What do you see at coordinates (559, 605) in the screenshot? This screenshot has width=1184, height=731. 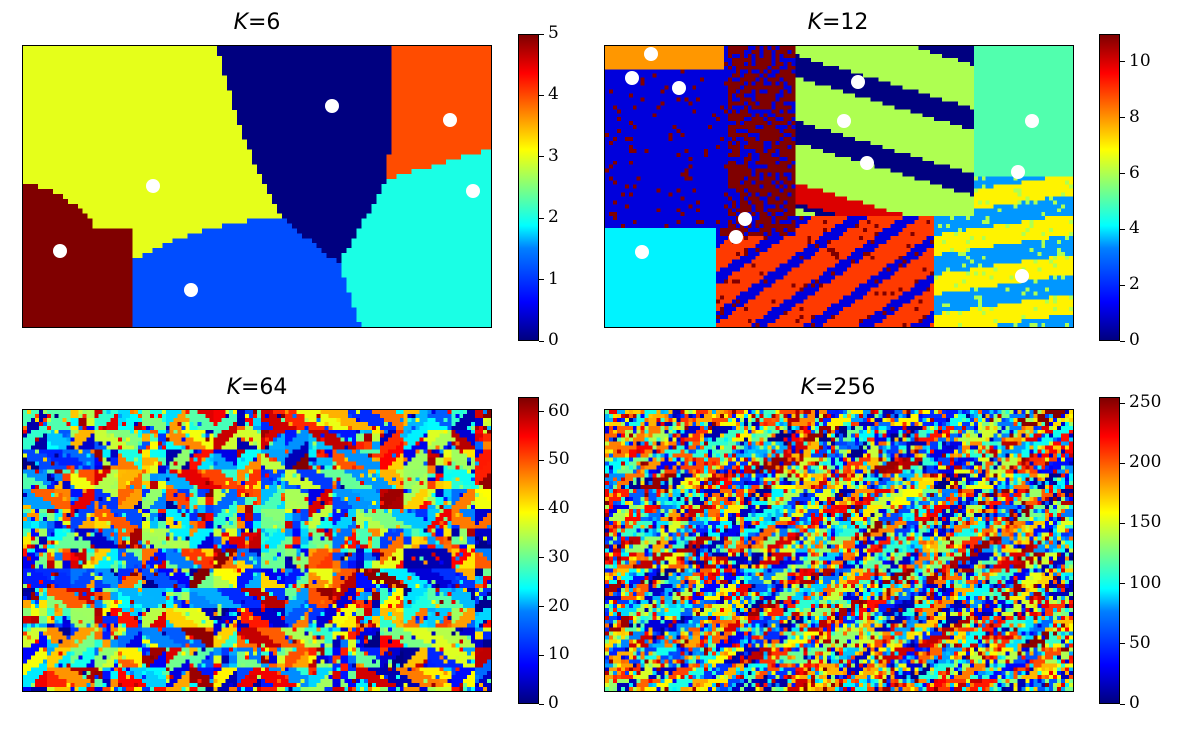 I see `colorbar-tick-label: 20` at bounding box center [559, 605].